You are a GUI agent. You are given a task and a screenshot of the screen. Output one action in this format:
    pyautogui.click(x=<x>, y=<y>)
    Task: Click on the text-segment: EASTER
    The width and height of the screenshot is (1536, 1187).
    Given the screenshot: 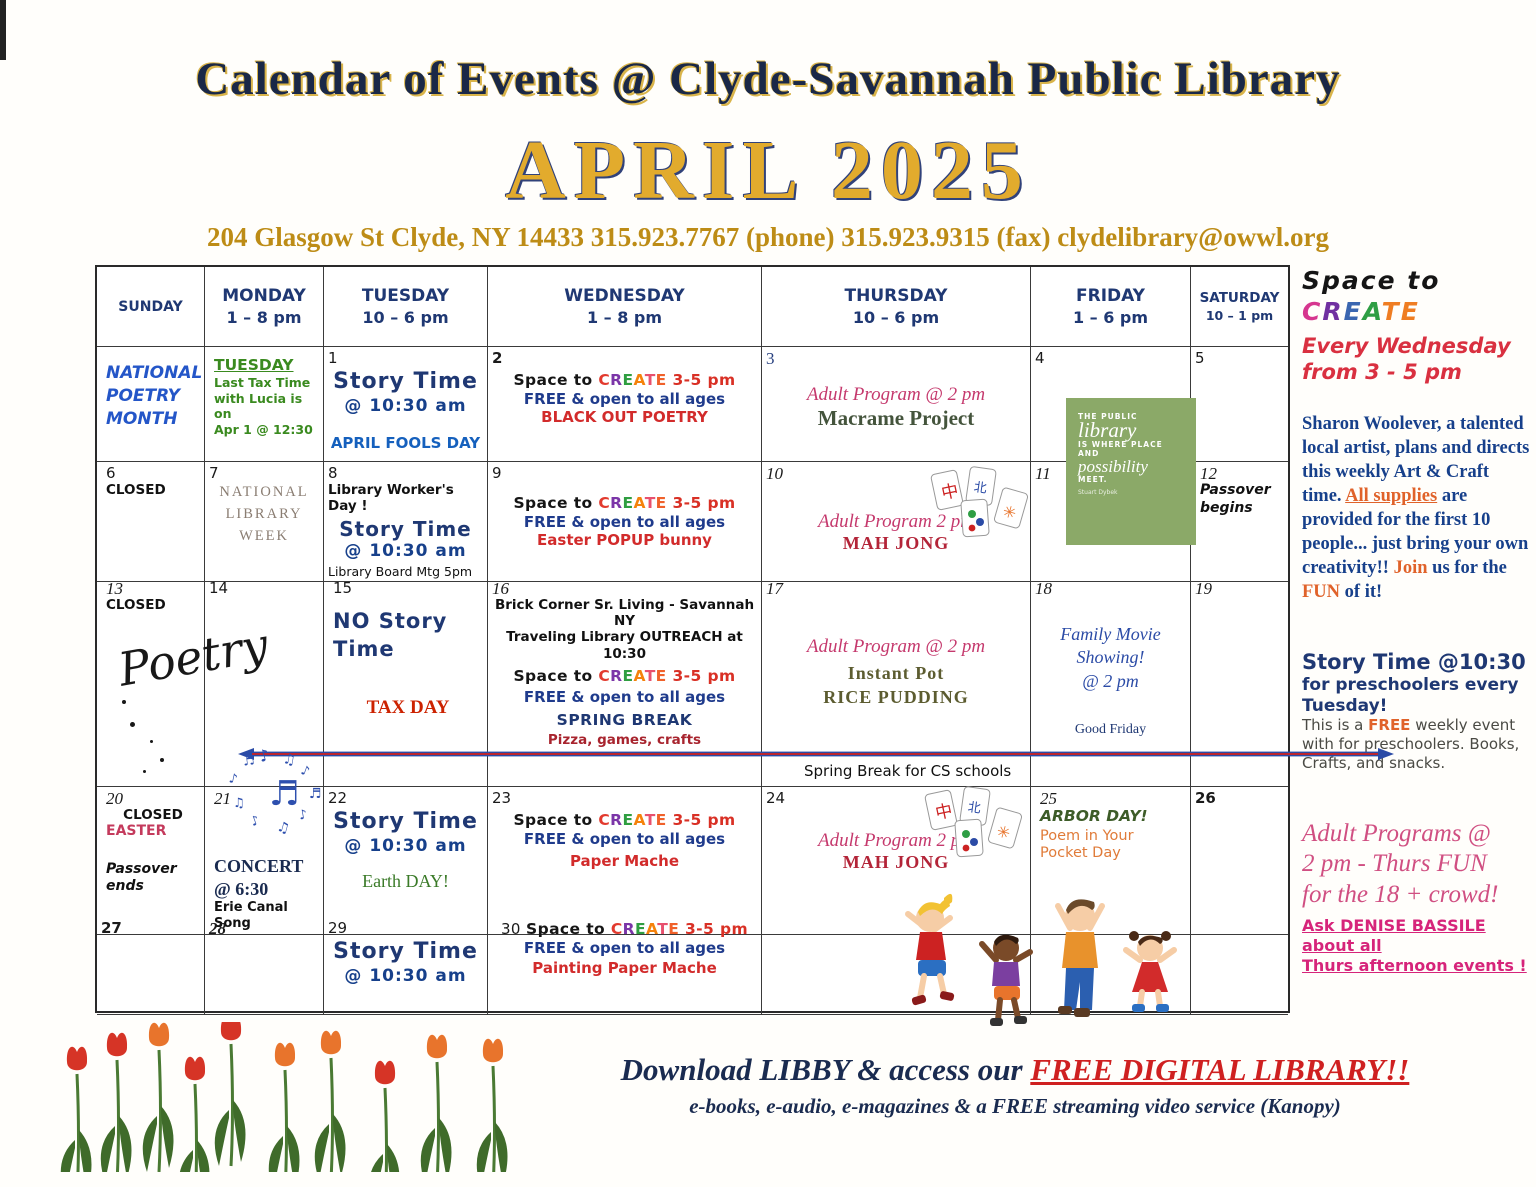 What is the action you would take?
    pyautogui.click(x=136, y=831)
    